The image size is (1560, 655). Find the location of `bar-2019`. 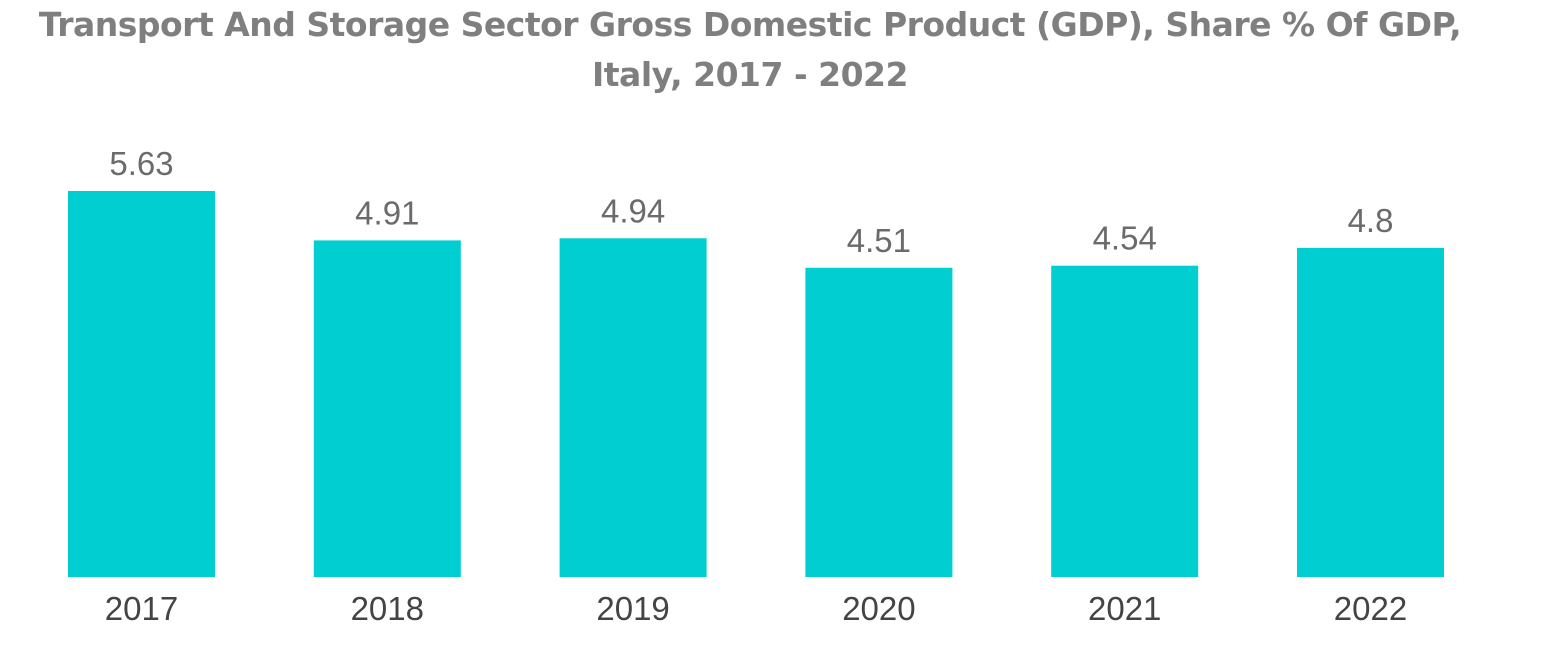

bar-2019 is located at coordinates (633, 408).